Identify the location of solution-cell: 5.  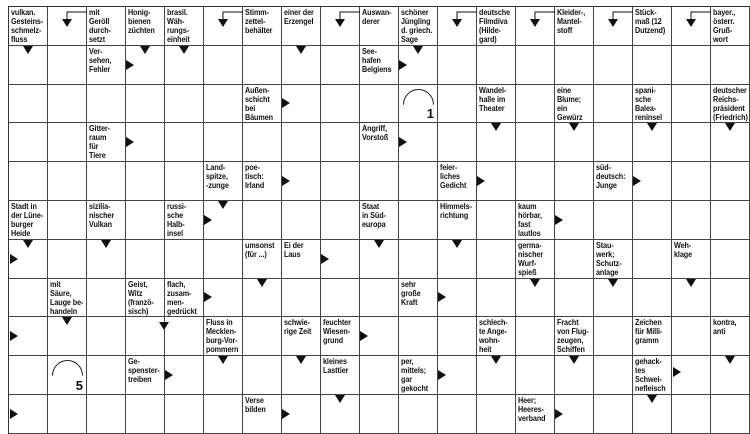
(67, 375).